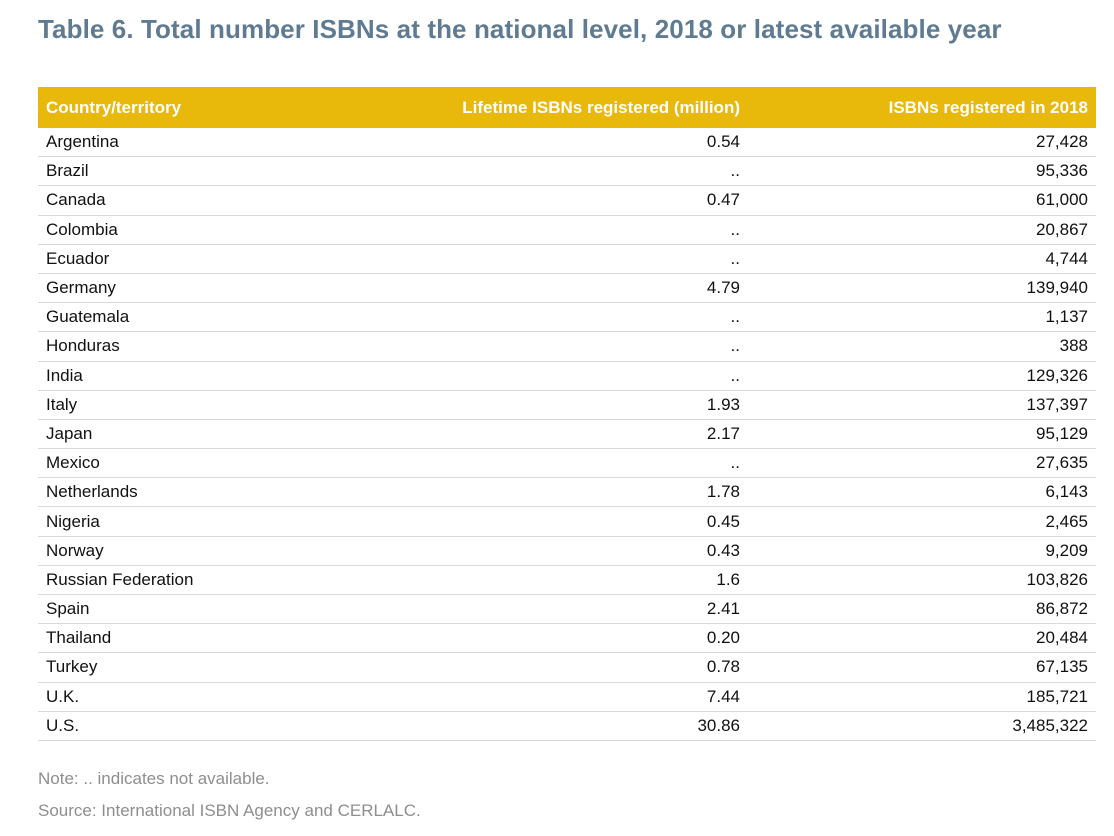 This screenshot has width=1114, height=836. I want to click on cell-isbns-2018: 185,721, so click(922, 697).